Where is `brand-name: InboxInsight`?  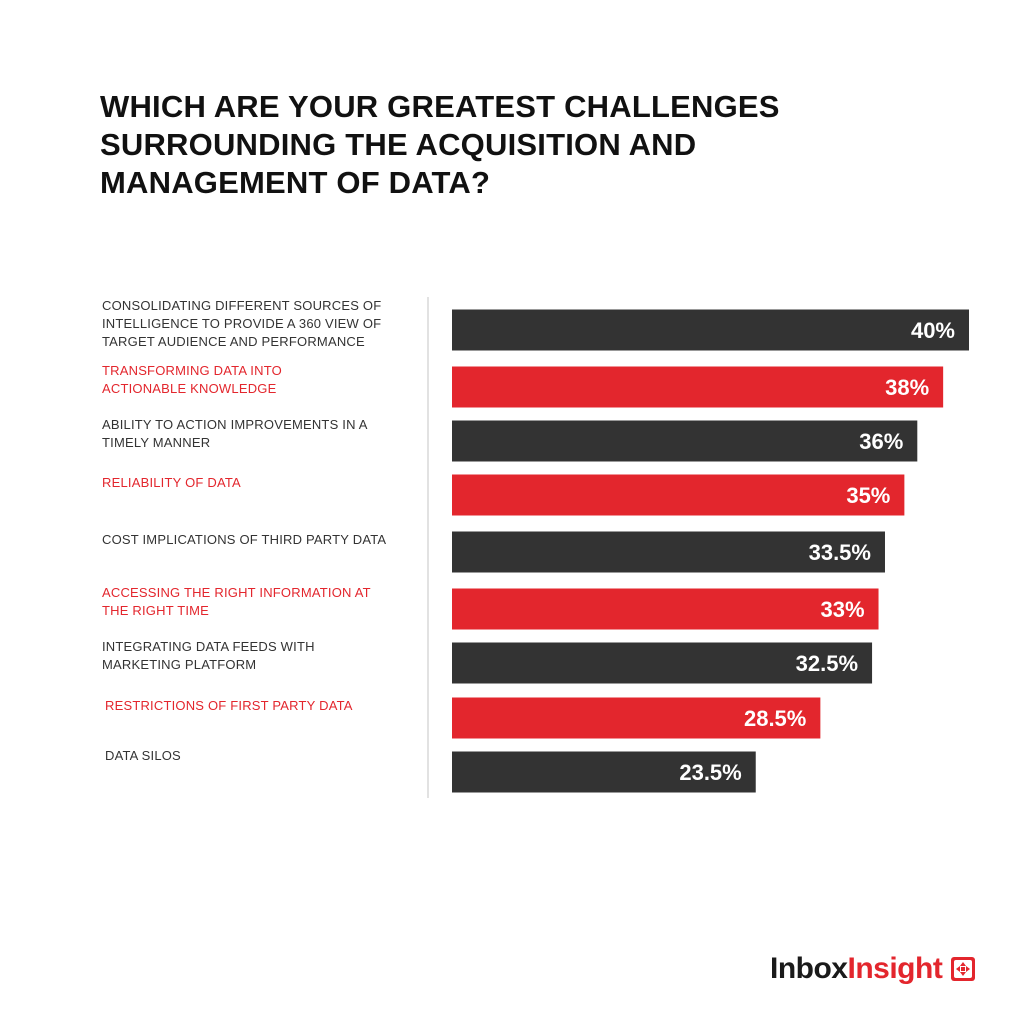 brand-name: InboxInsight is located at coordinates (856, 969).